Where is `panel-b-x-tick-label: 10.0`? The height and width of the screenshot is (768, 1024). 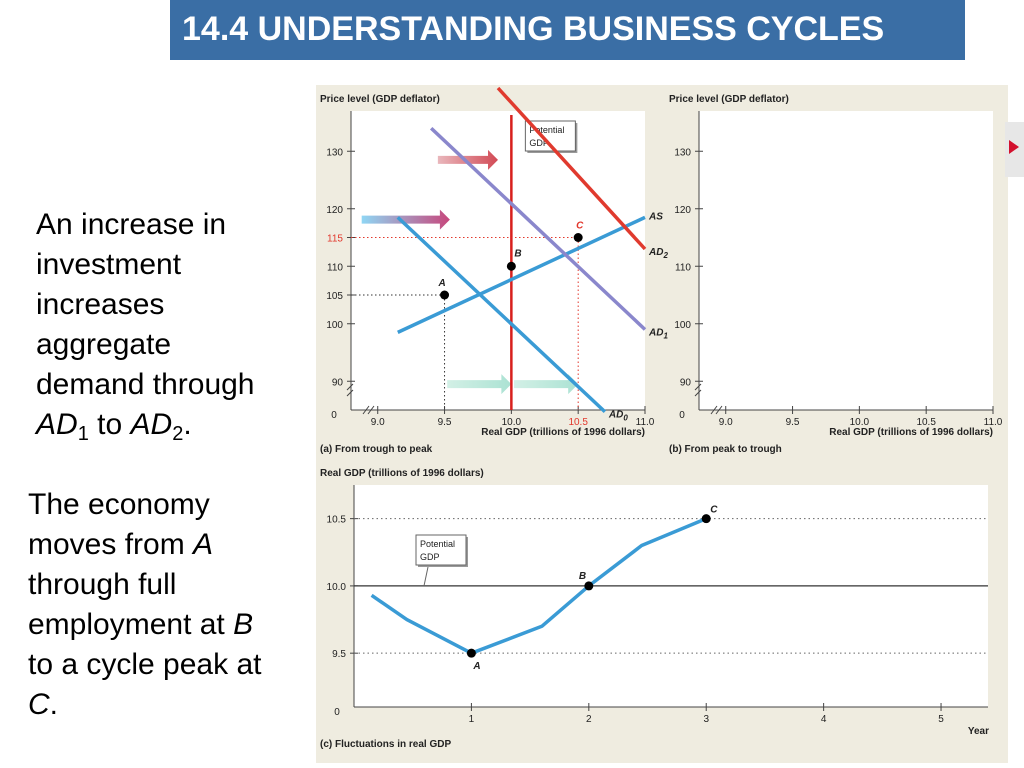
panel-b-x-tick-label: 10.0 is located at coordinates (860, 422).